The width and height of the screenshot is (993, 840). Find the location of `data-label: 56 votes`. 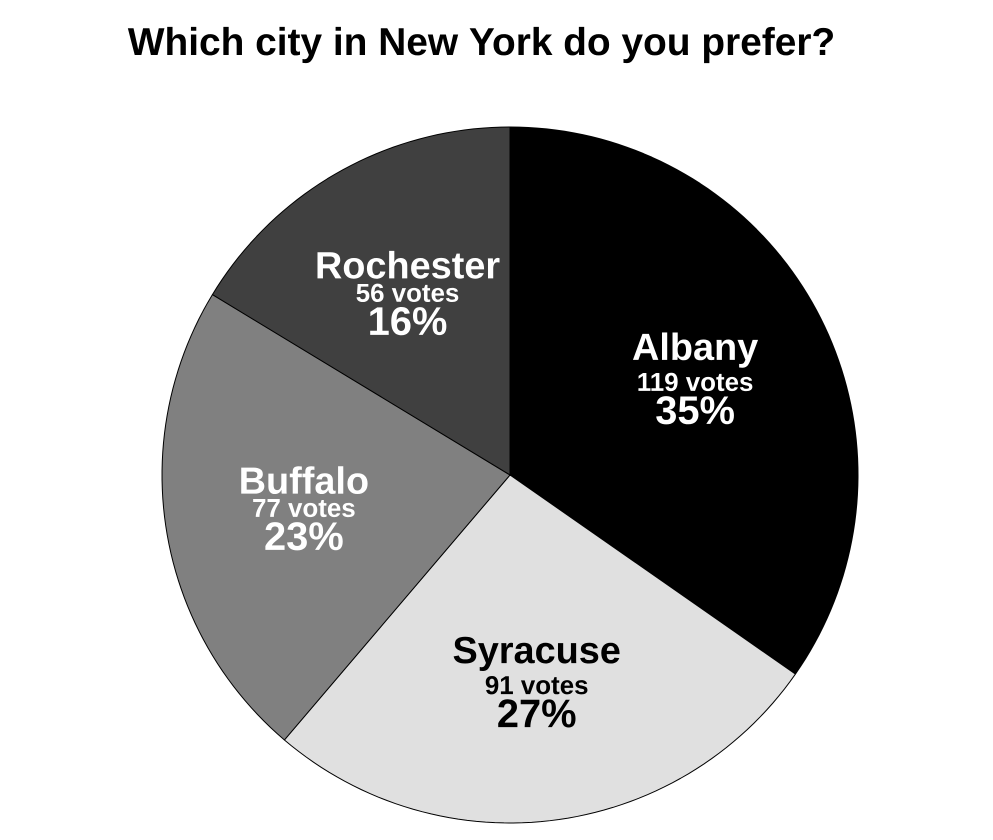

data-label: 56 votes is located at coordinates (407, 293).